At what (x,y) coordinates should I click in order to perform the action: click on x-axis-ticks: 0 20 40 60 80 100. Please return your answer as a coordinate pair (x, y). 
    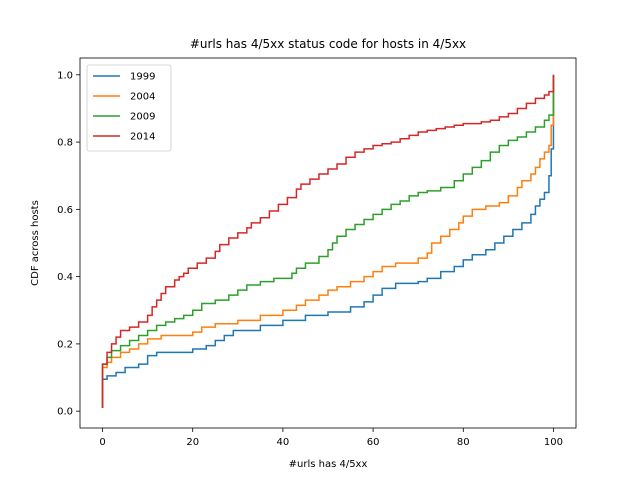
    Looking at the image, I should click on (331, 438).